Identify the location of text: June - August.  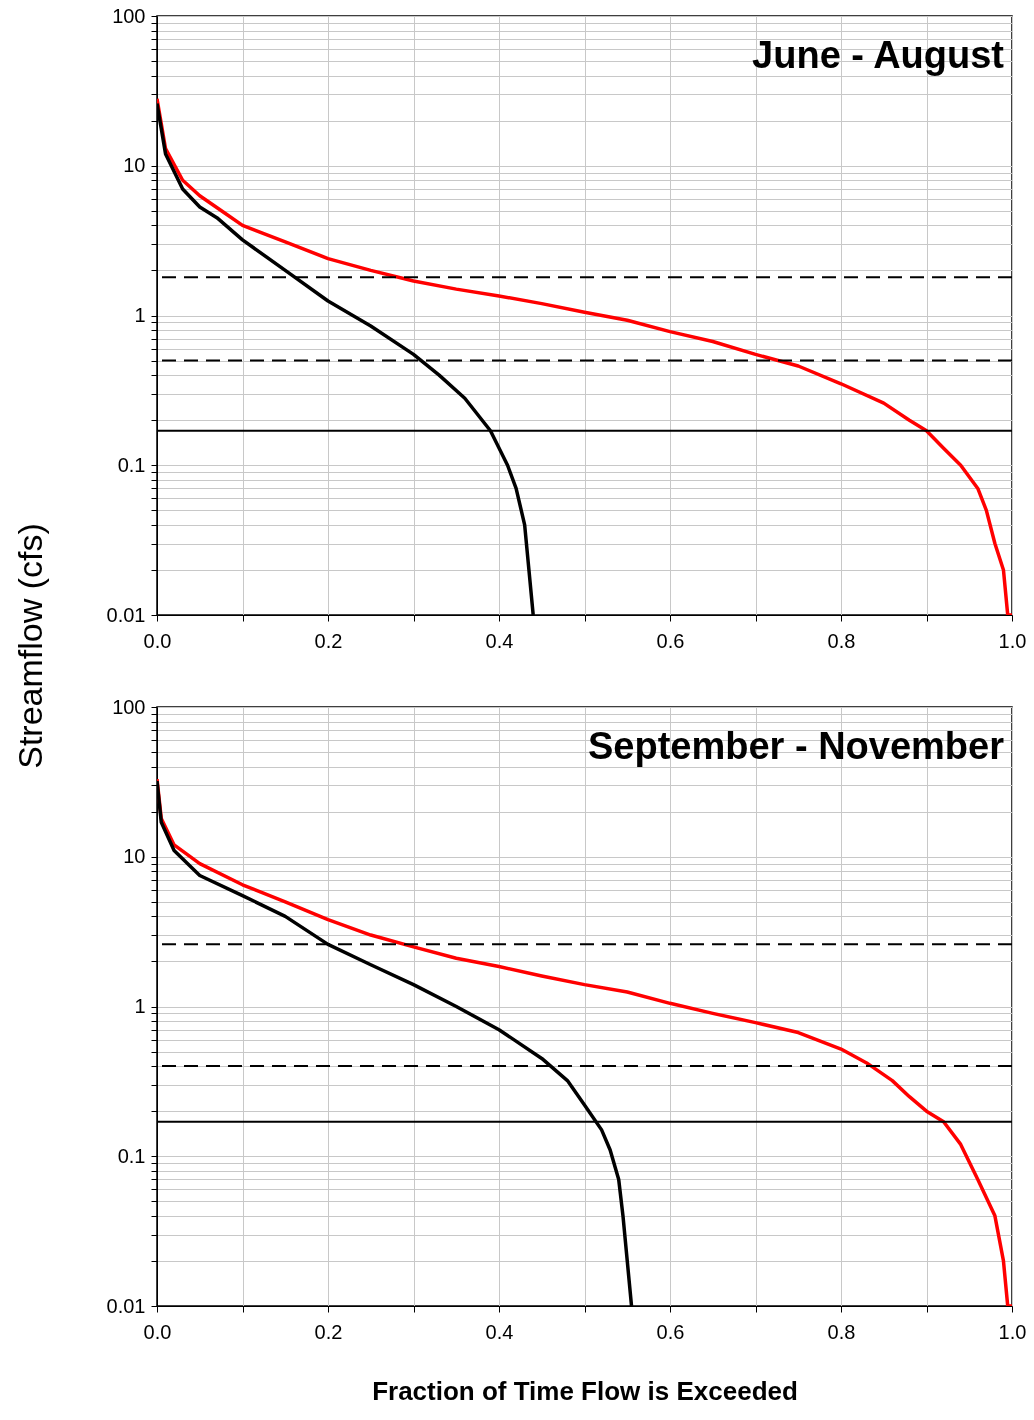
(878, 55).